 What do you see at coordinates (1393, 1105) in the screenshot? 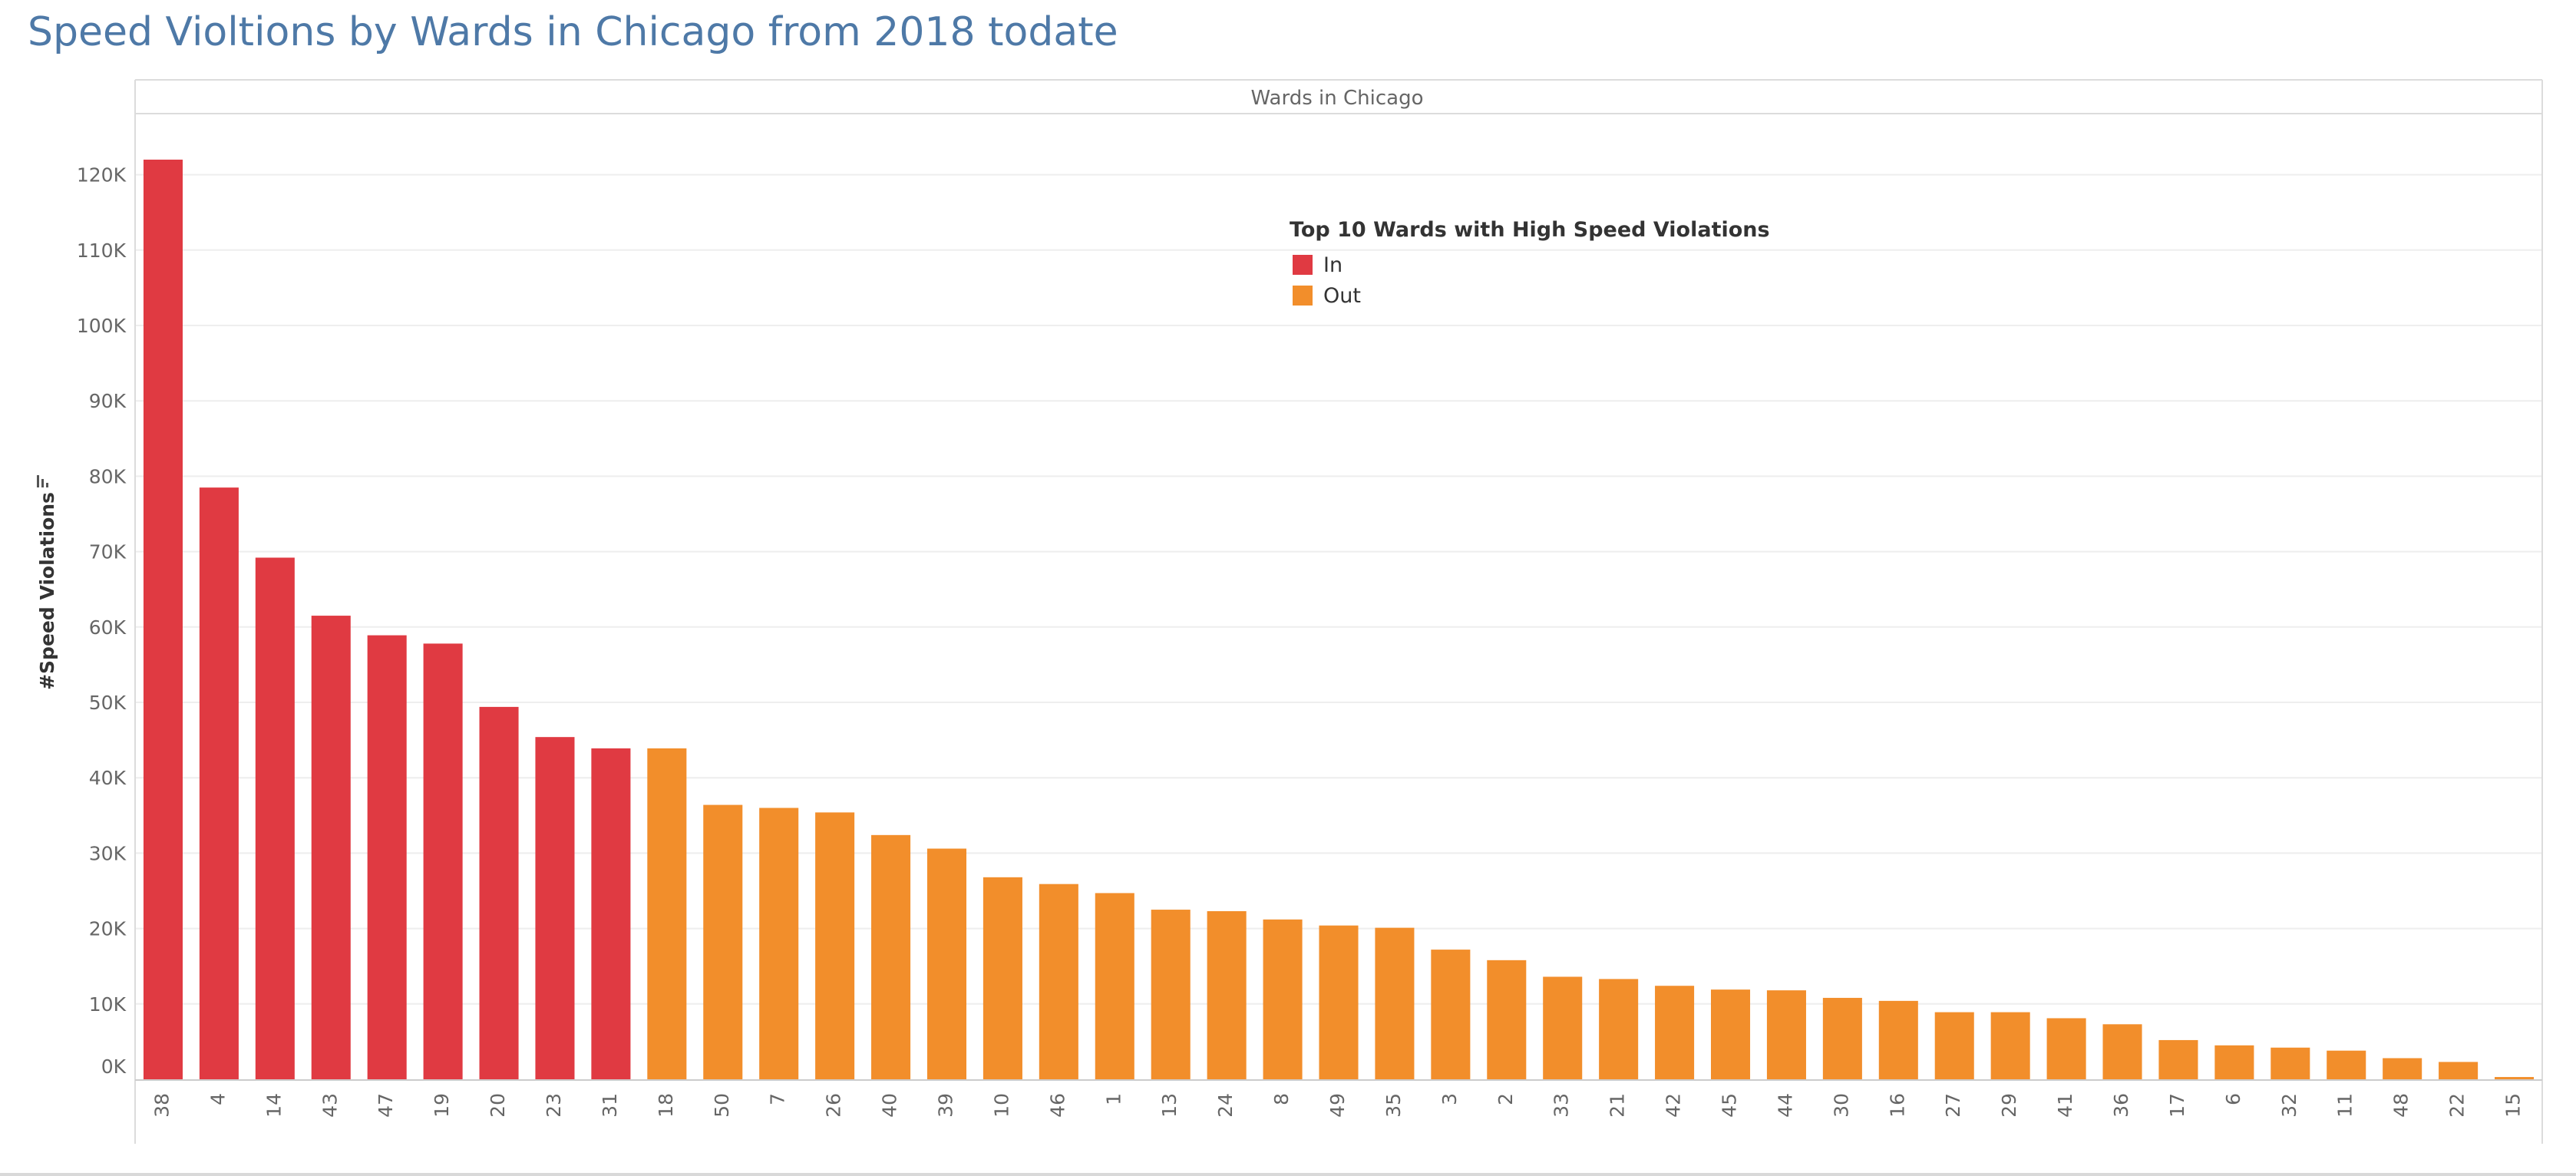
I see `x-tick-label: 35` at bounding box center [1393, 1105].